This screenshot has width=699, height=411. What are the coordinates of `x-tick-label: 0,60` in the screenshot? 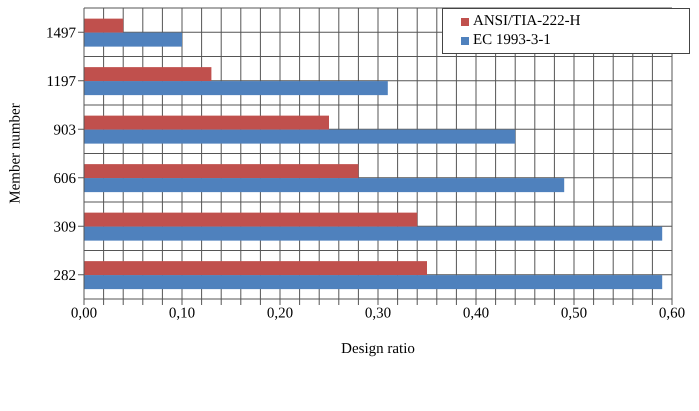 It's located at (672, 314).